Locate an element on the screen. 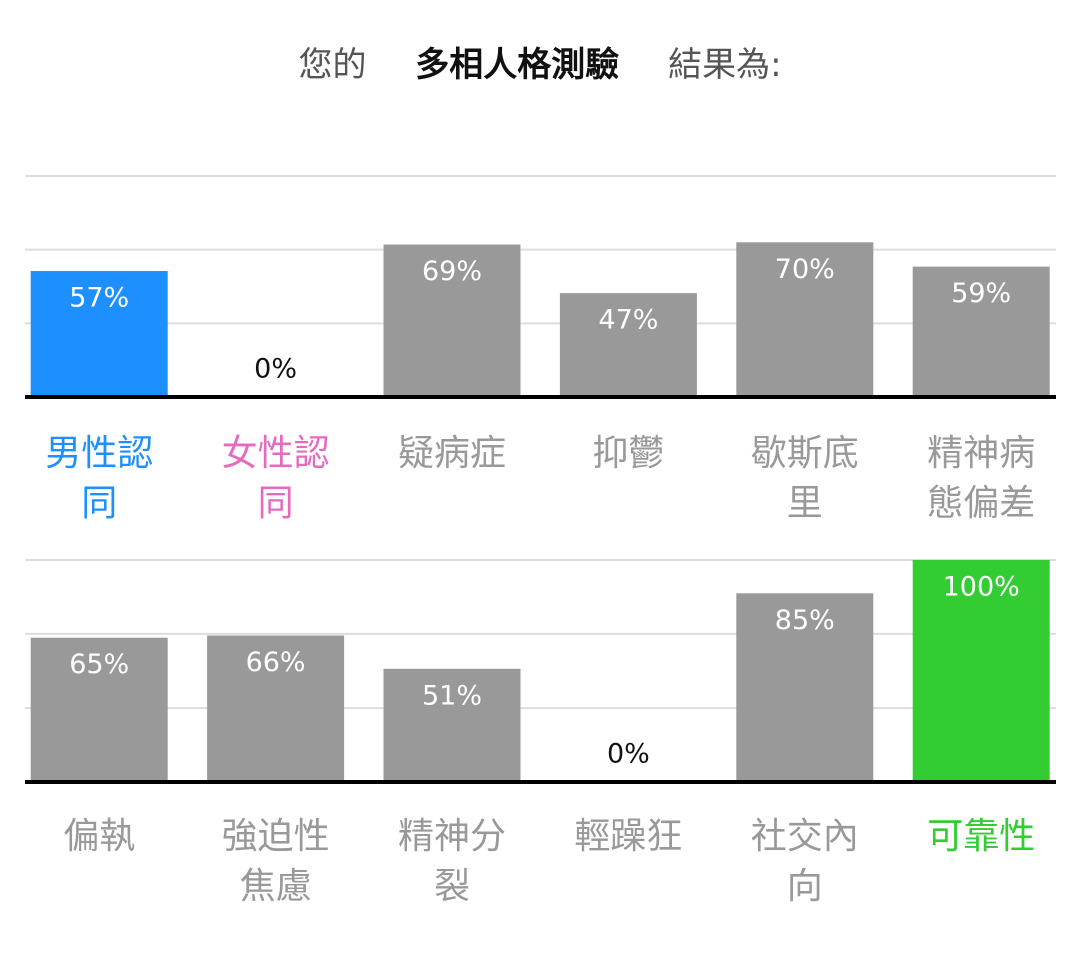  x-tick-label: 疑病症 is located at coordinates (452, 453).